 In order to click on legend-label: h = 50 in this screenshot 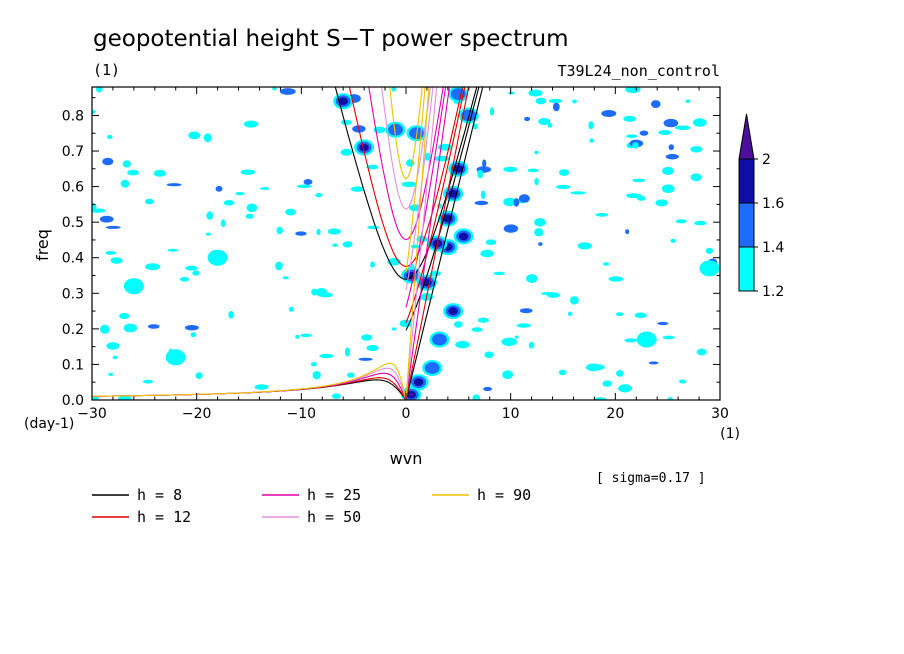, I will do `click(334, 517)`.